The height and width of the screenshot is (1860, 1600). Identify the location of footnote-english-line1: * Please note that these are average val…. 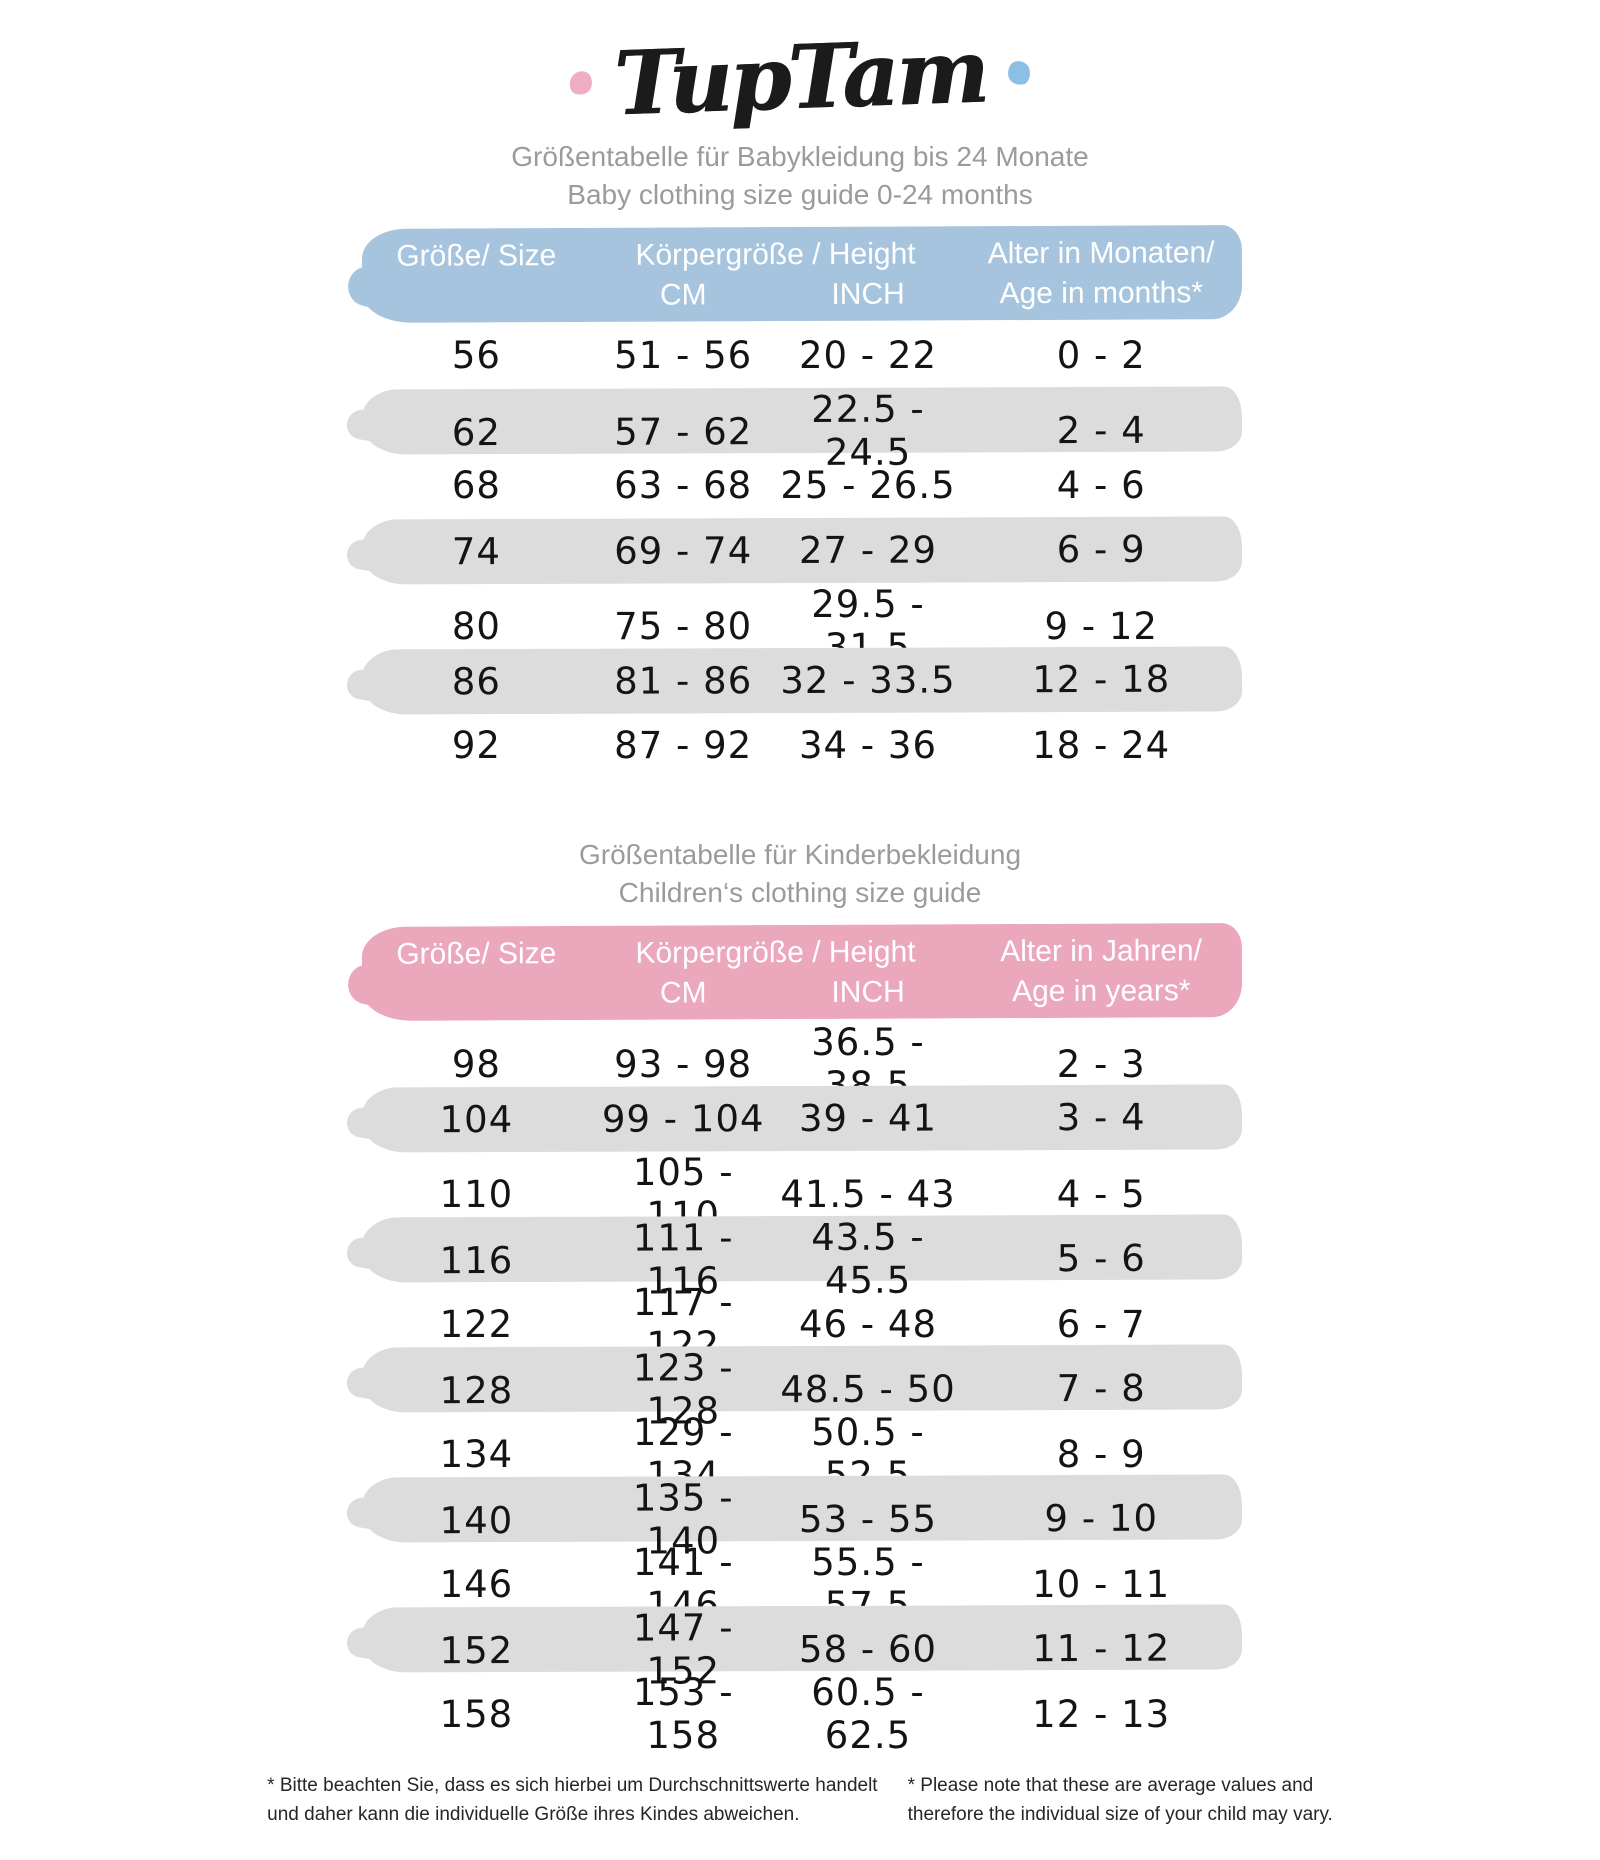
(1110, 1786).